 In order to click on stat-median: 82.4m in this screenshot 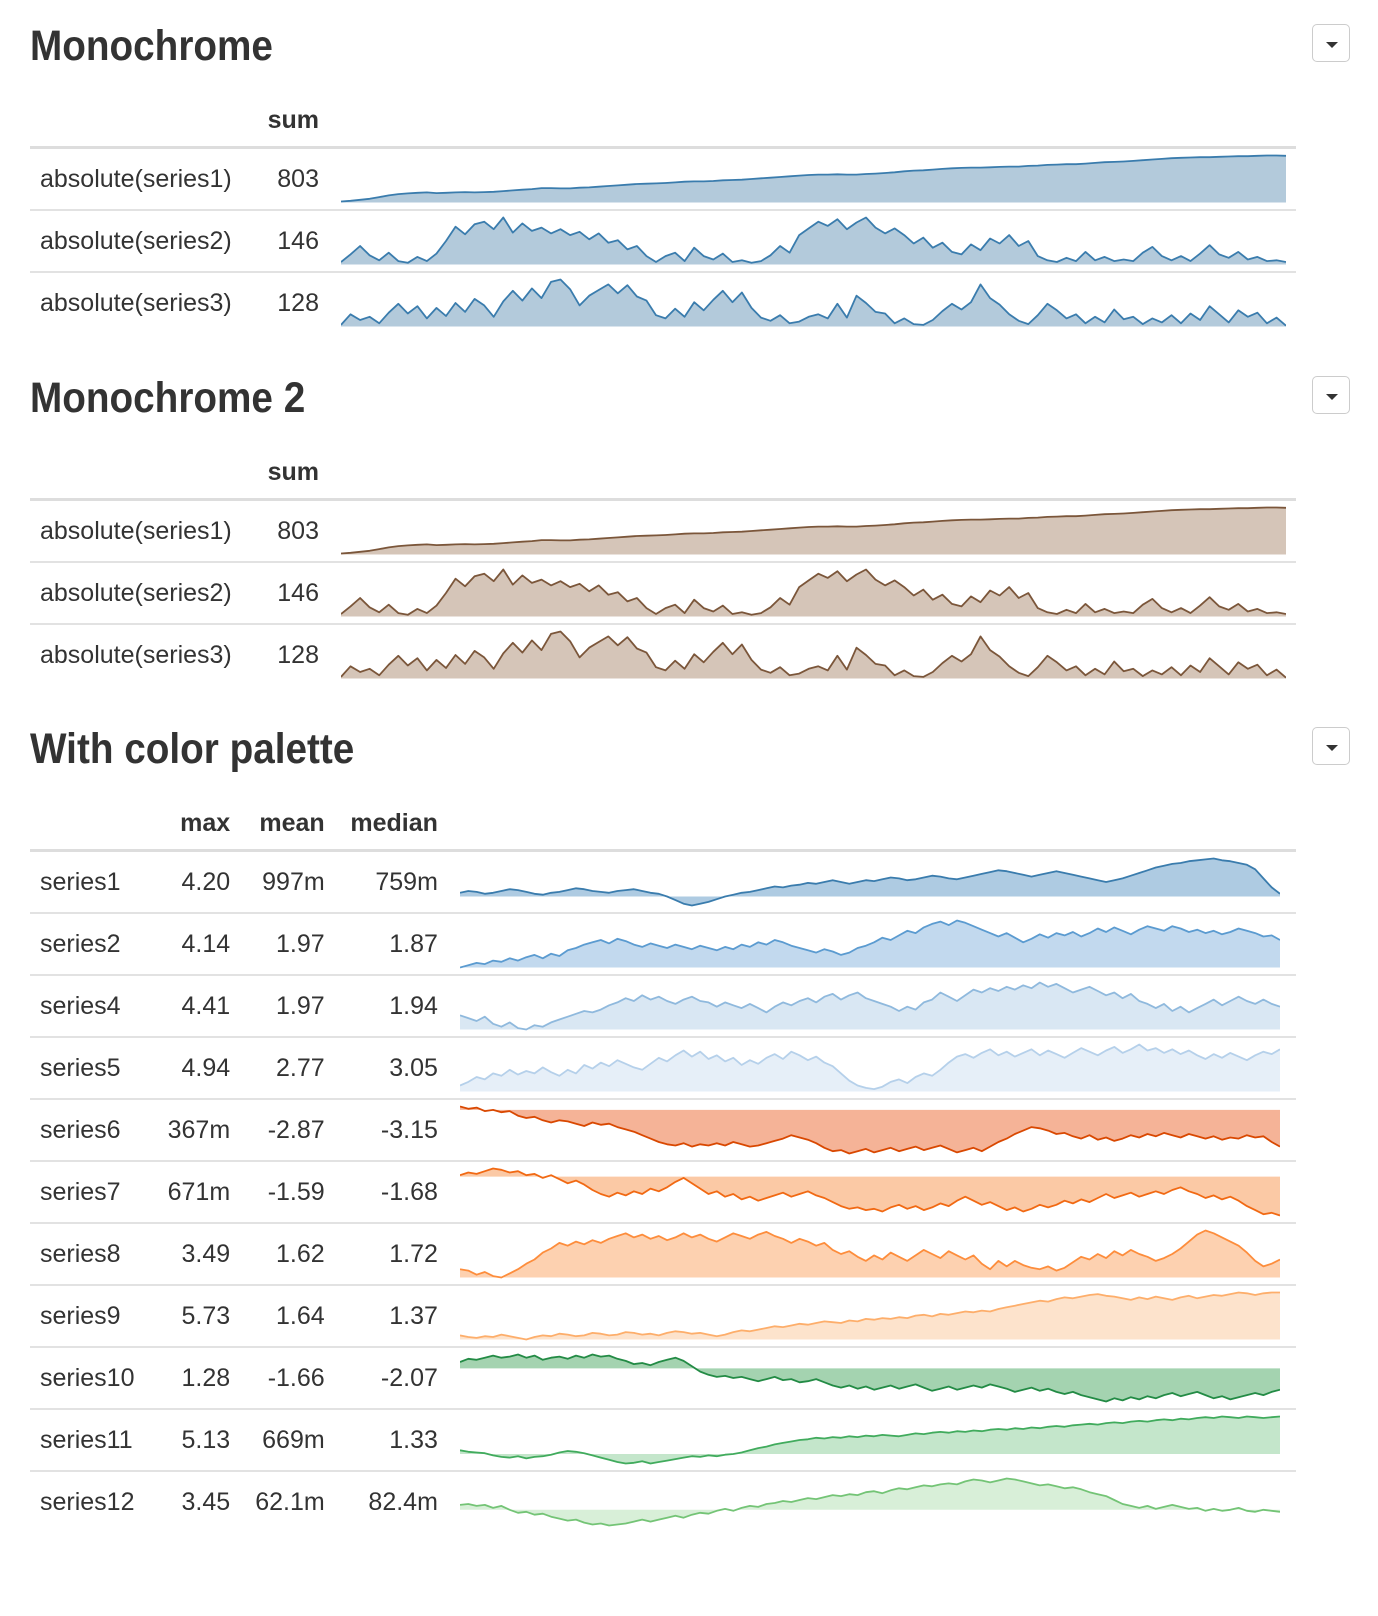, I will do `click(403, 1501)`.